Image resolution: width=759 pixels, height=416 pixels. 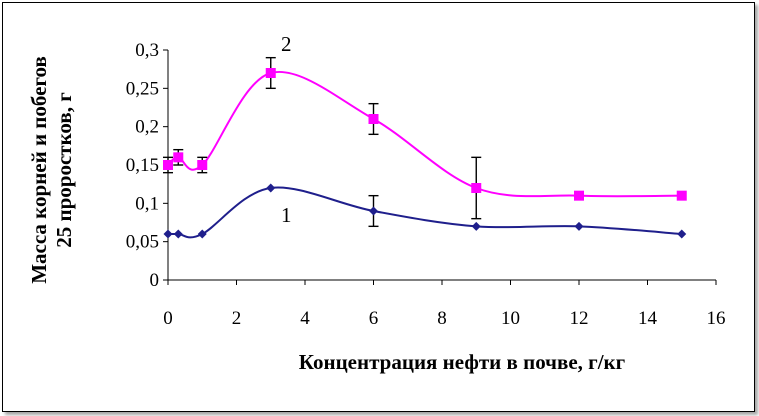 I want to click on y-tick-label: 0,15, so click(x=142, y=165).